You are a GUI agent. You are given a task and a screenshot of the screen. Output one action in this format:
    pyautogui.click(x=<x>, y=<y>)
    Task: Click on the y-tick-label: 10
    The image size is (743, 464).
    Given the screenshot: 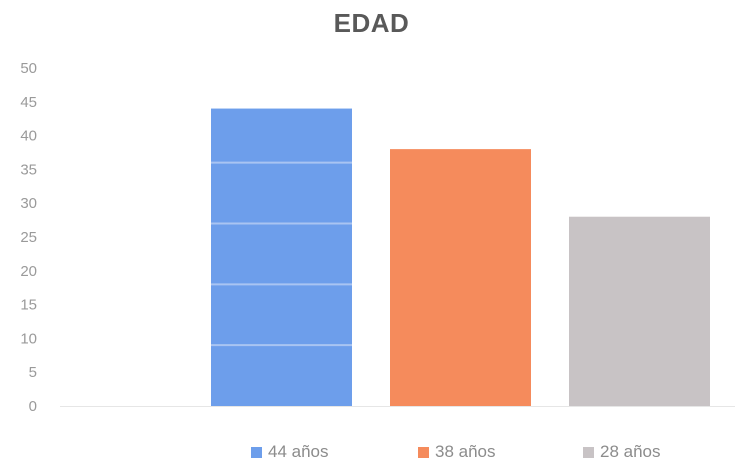 What is the action you would take?
    pyautogui.click(x=28, y=338)
    